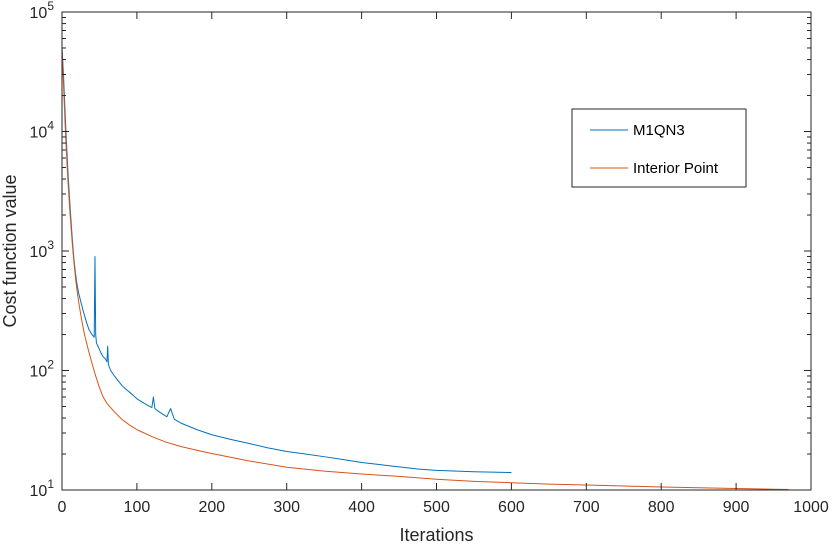 This screenshot has height=544, width=835. I want to click on legend-label-m1qn3: M1QN3, so click(659, 130).